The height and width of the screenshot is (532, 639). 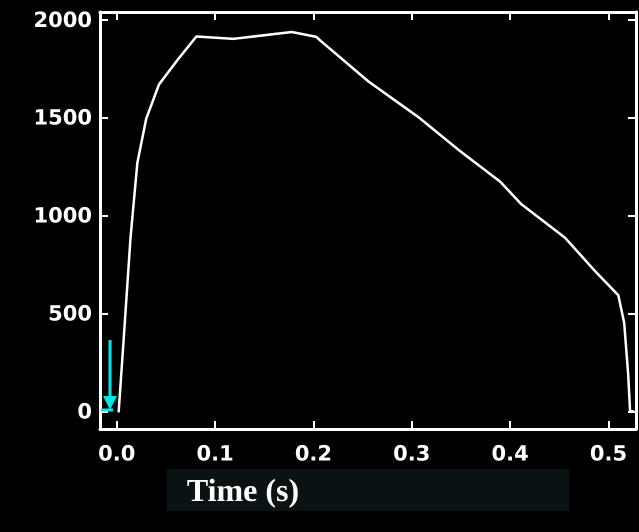 I want to click on x-tick-label: 0.3, so click(x=411, y=454).